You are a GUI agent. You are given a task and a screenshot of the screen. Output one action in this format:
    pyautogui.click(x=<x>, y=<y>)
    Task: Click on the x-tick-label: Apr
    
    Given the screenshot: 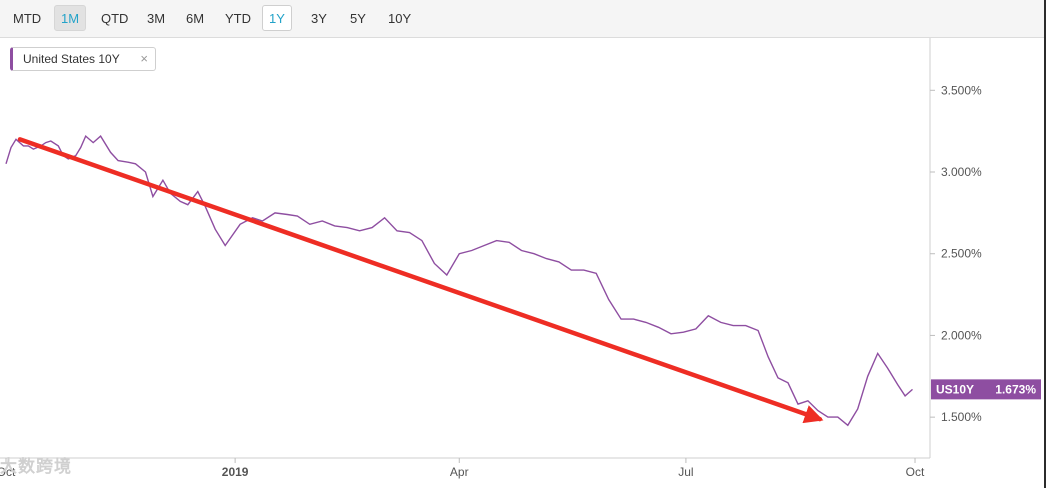 What is the action you would take?
    pyautogui.click(x=459, y=472)
    